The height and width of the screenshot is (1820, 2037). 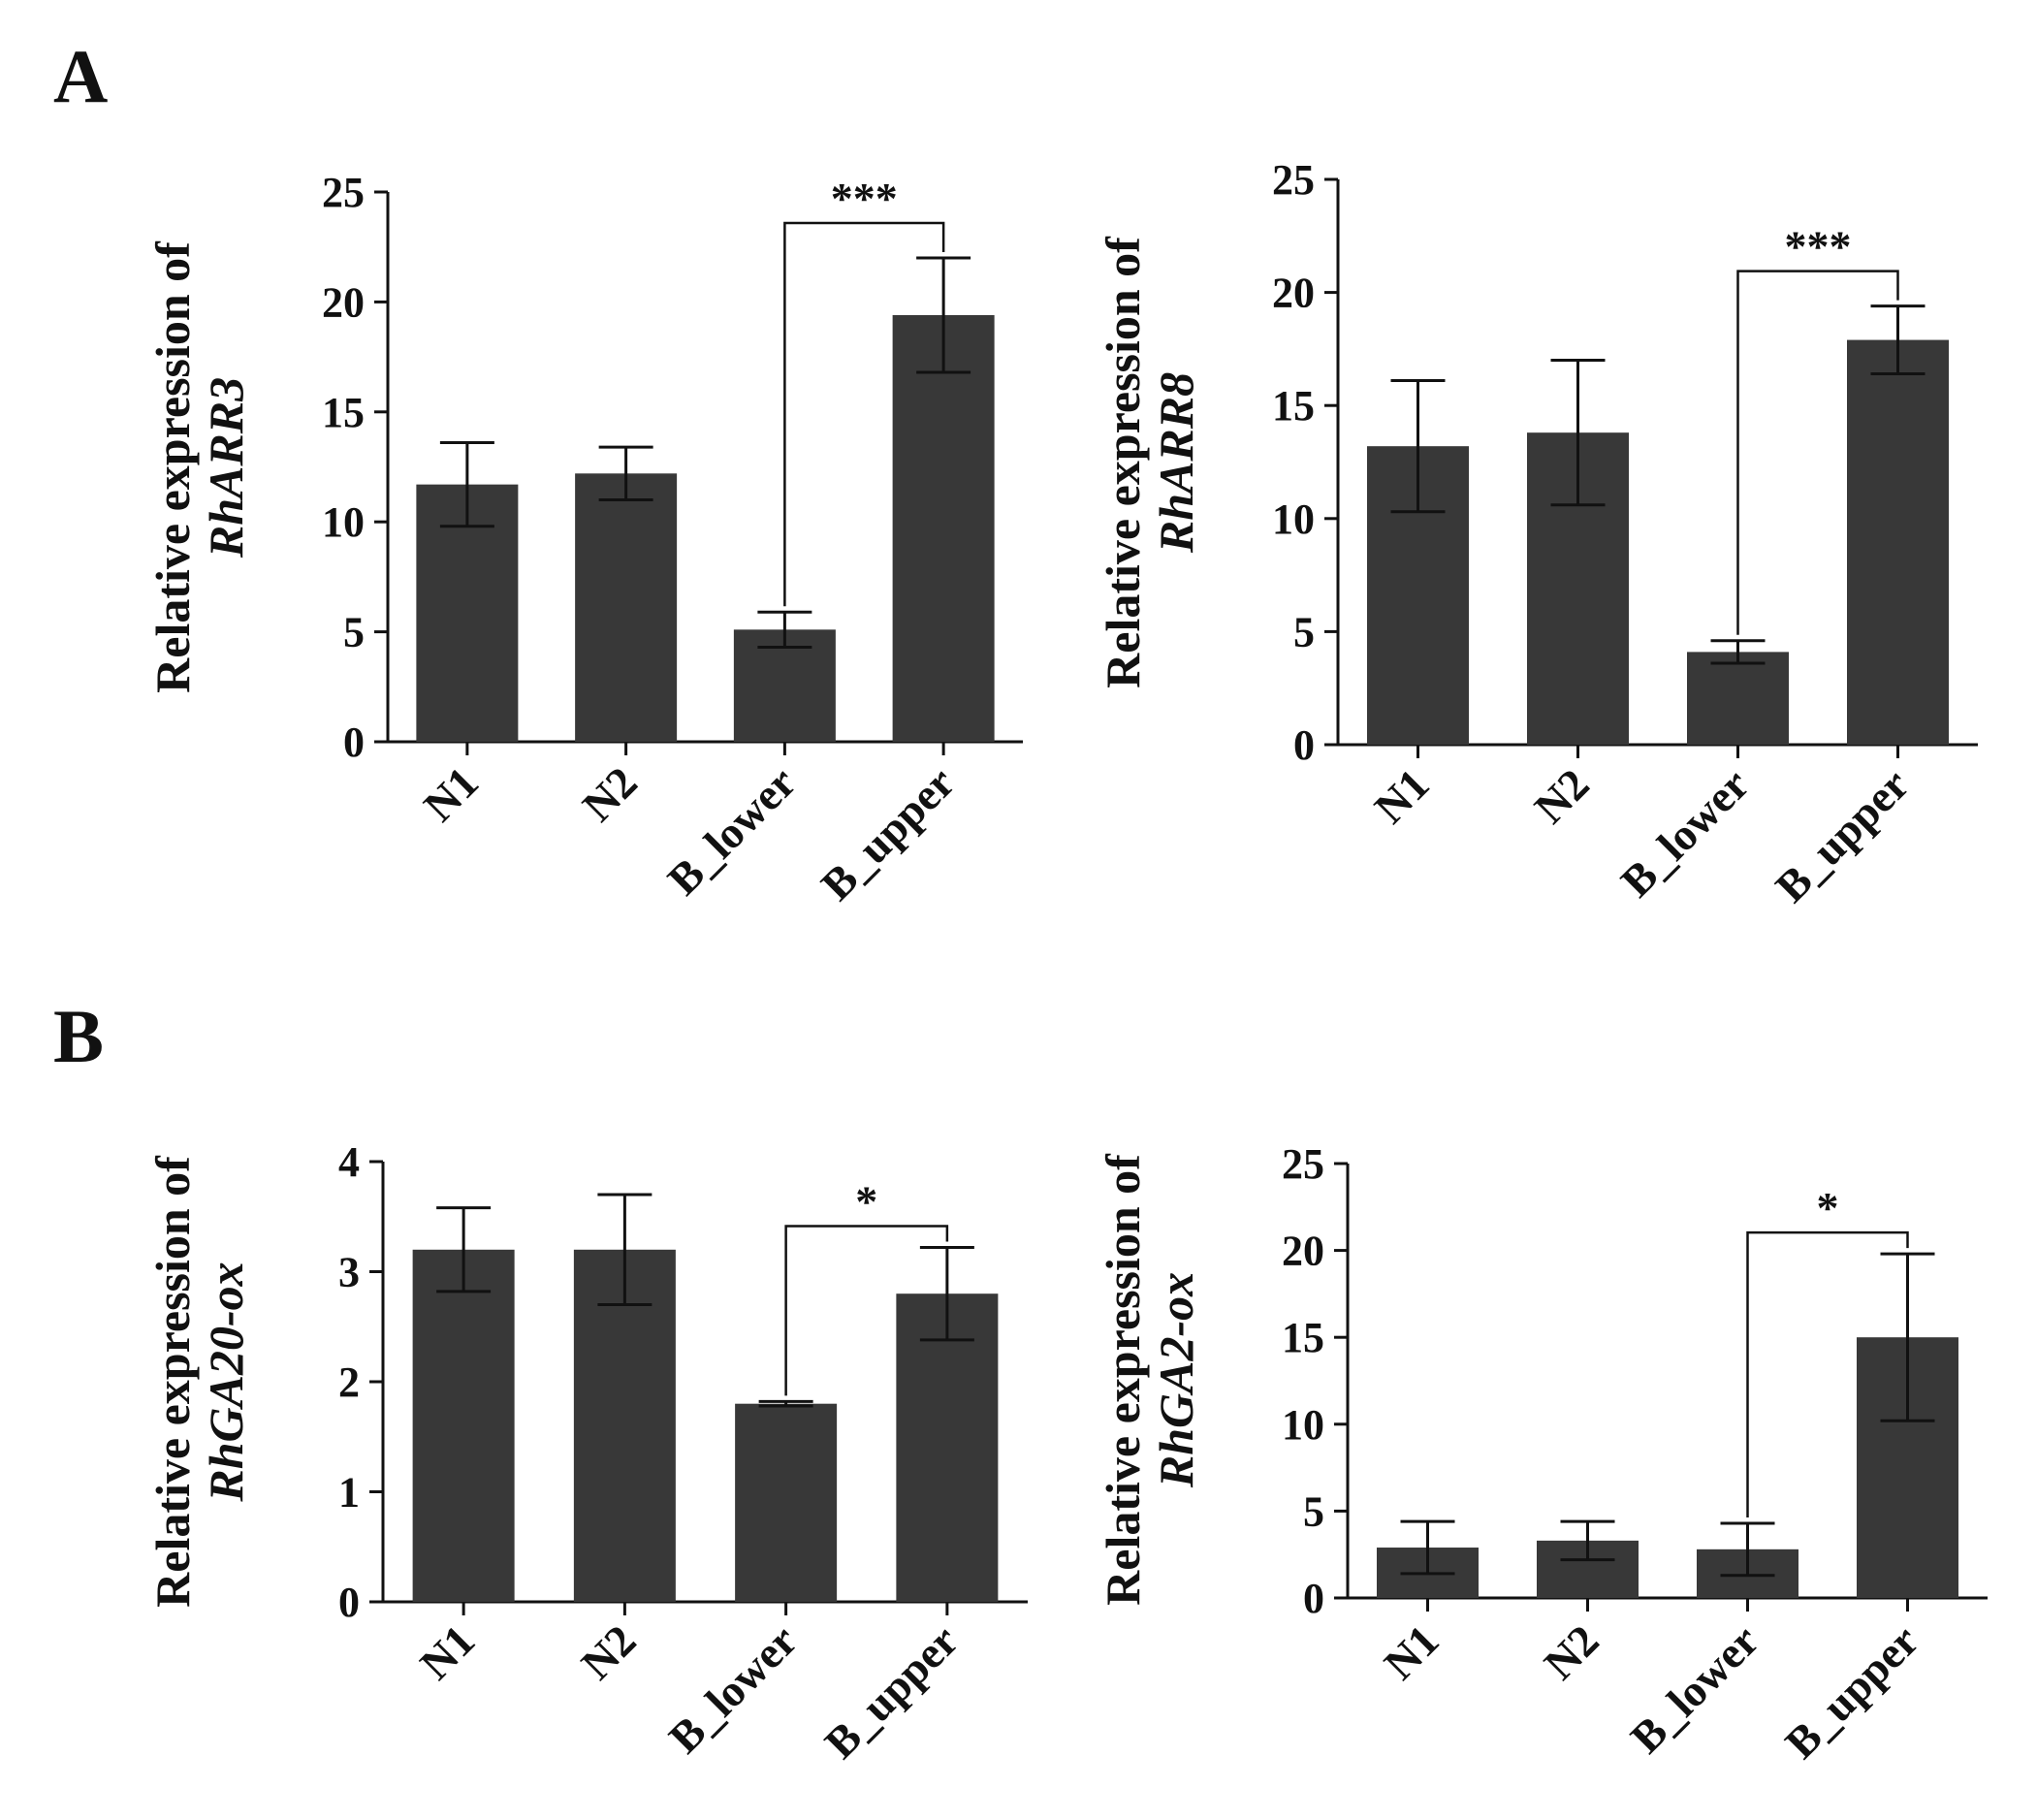 I want to click on chart-2-bar-B_upper, so click(x=948, y=1448).